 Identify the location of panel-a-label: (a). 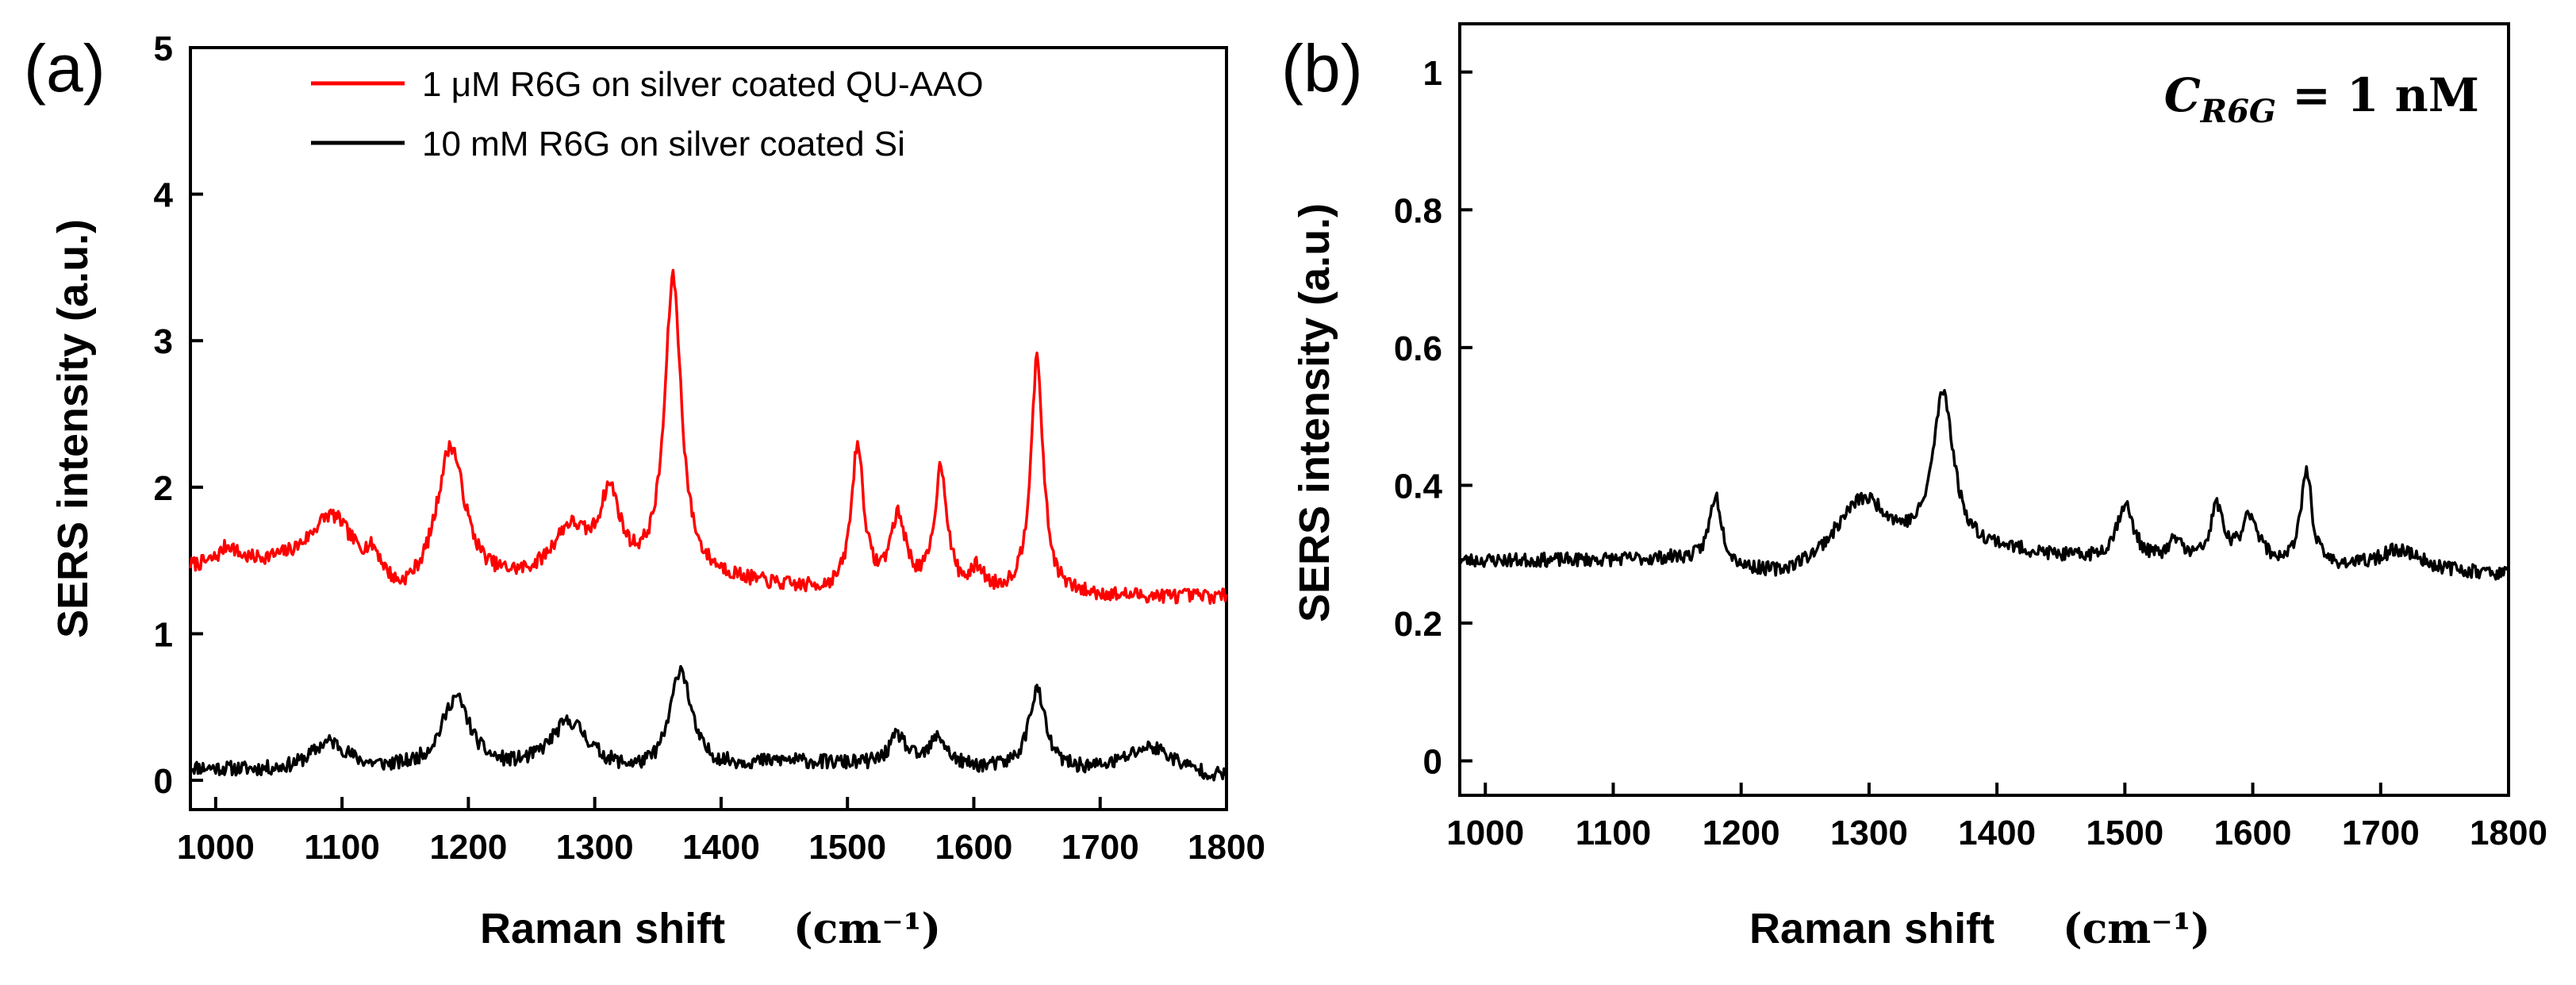
(65, 68).